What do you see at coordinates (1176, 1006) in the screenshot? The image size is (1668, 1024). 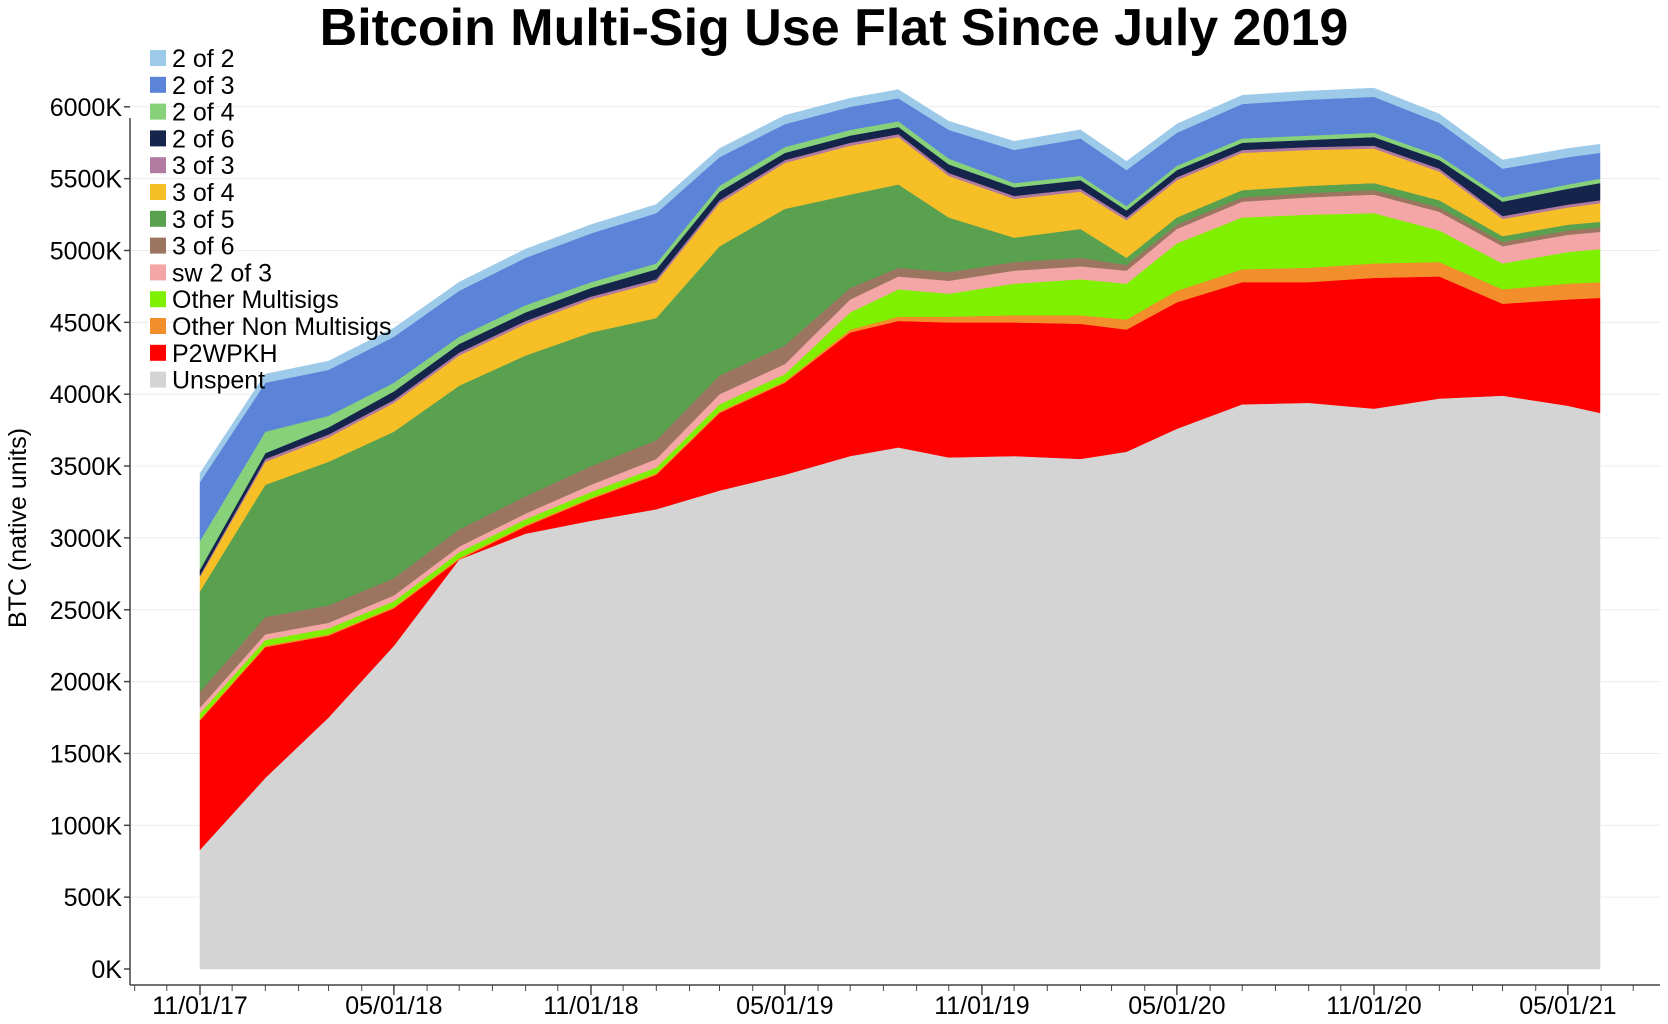 I see `x-tick-label: 05/01/20` at bounding box center [1176, 1006].